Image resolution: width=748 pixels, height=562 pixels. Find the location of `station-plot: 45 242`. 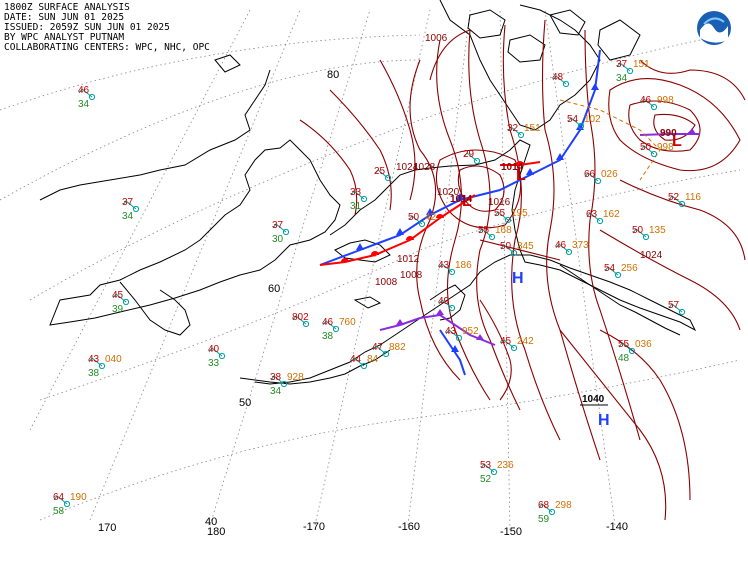

station-plot: 45 242 is located at coordinates (517, 344).